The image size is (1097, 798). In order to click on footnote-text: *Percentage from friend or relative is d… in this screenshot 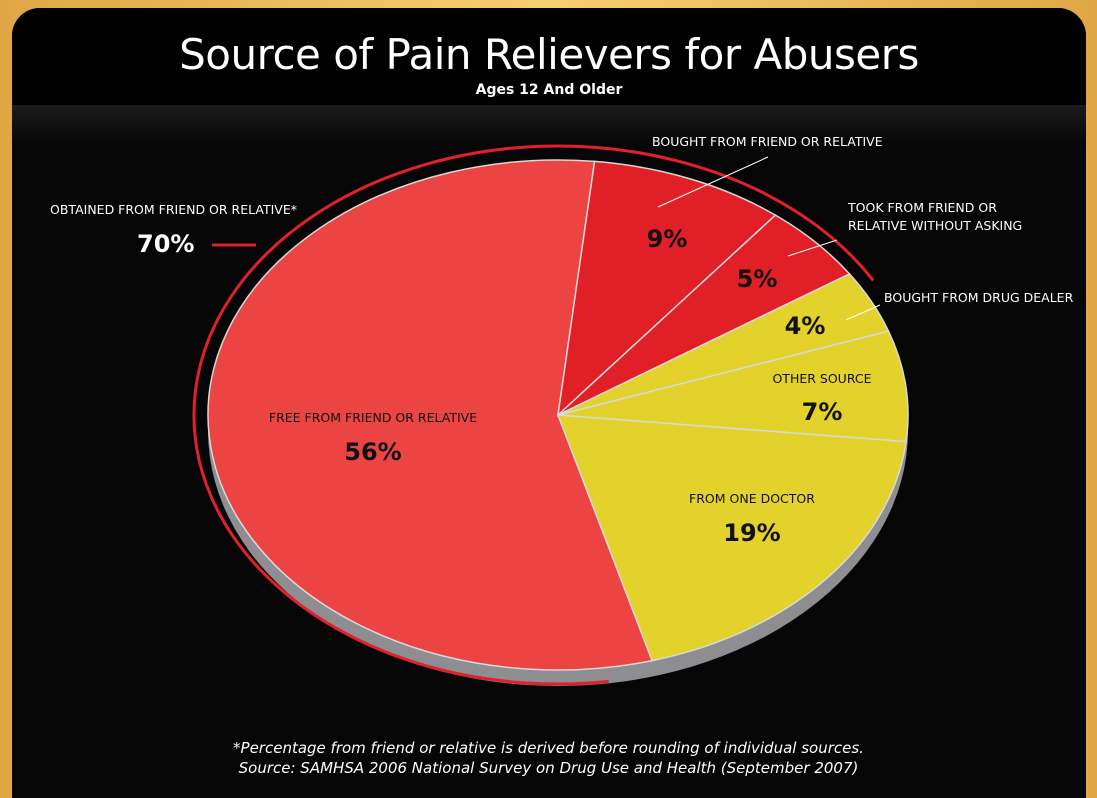, I will do `click(548, 748)`.